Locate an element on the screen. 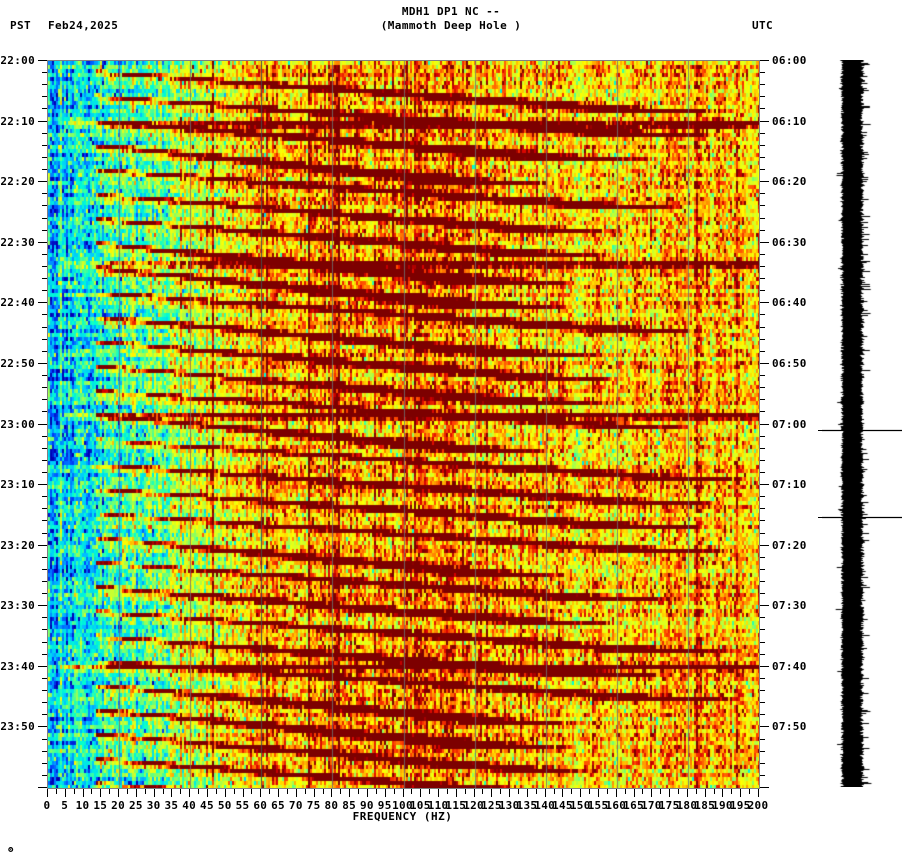  x-axis-tick-label: 35 is located at coordinates (171, 805).